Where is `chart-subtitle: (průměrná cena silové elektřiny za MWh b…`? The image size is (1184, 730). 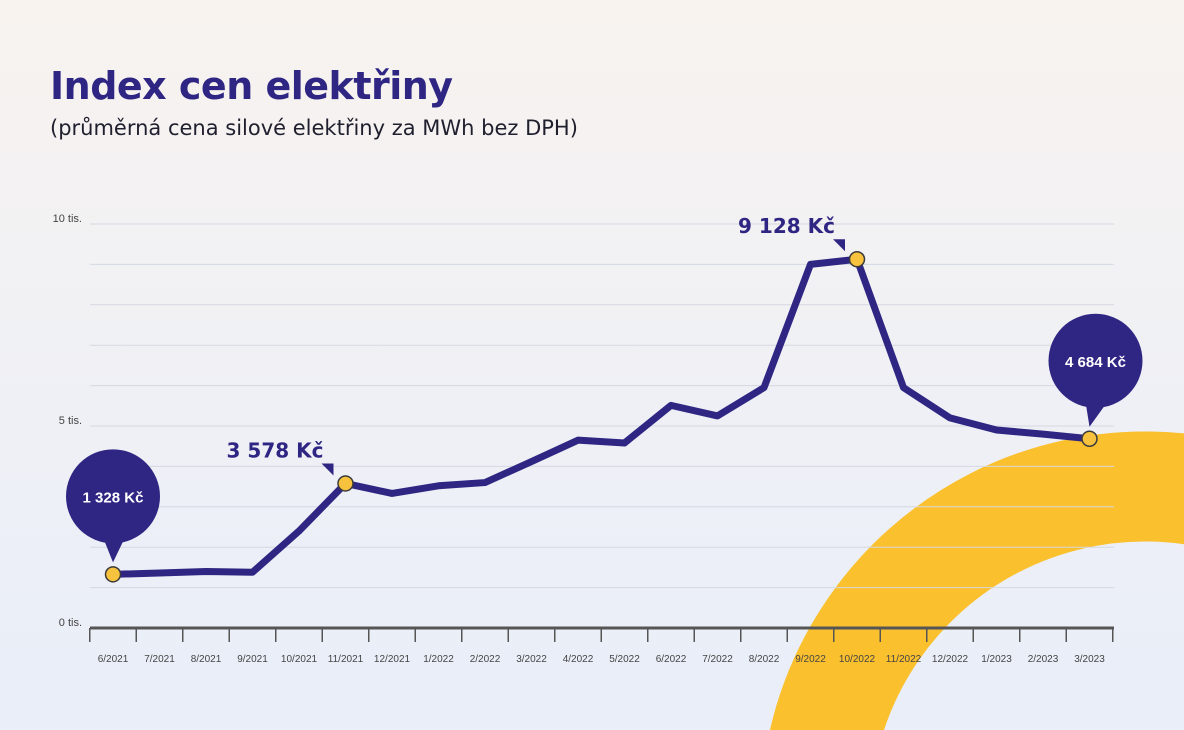 chart-subtitle: (průměrná cena silové elektřiny za MWh b… is located at coordinates (314, 128).